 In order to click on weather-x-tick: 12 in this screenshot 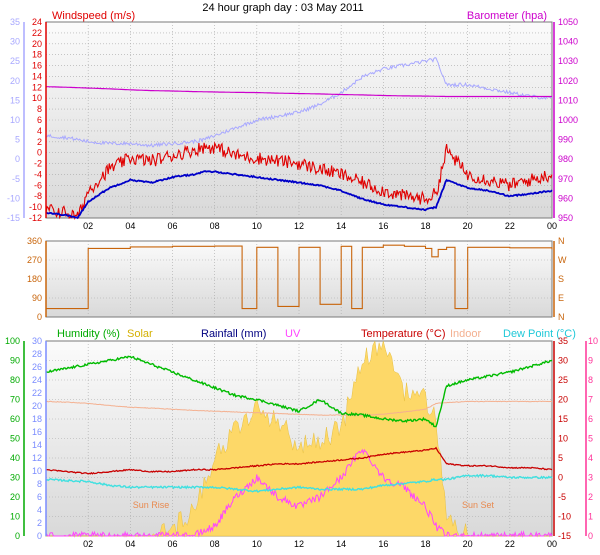, I will do `click(299, 544)`.